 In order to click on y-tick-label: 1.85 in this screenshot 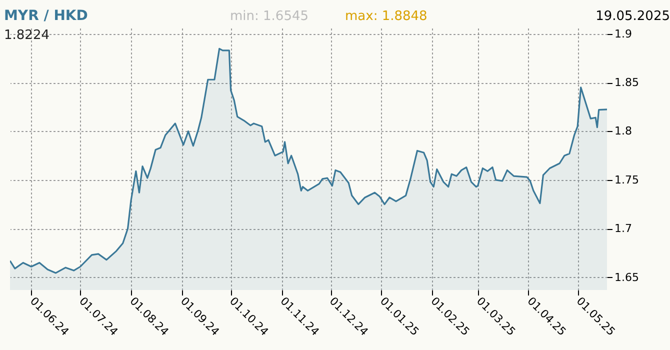, I will do `click(626, 83)`.